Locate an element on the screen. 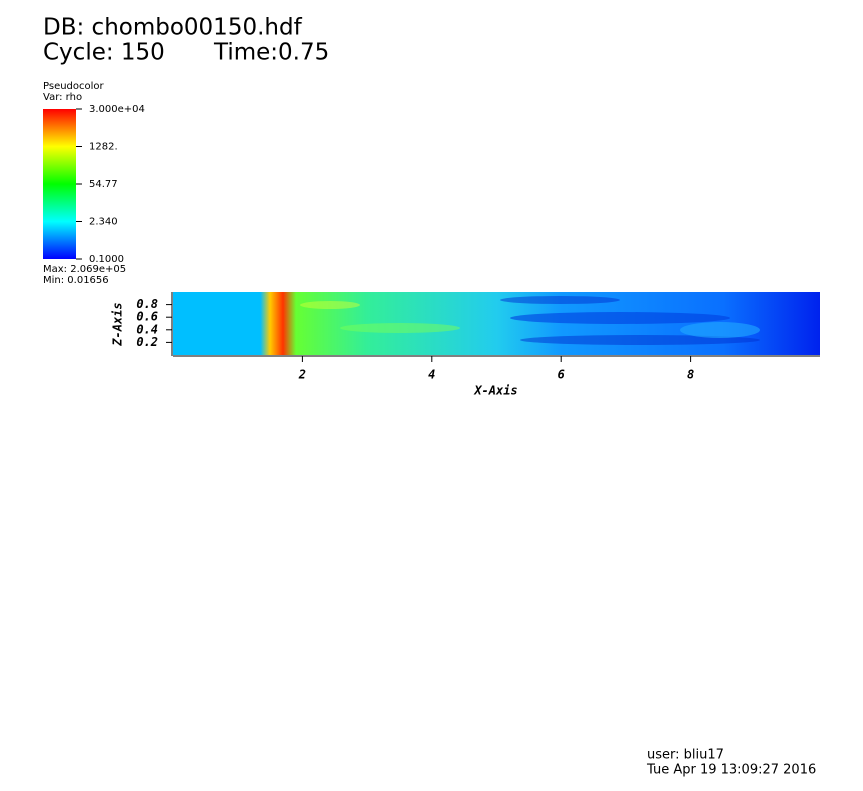 The height and width of the screenshot is (791, 863). colorbar is located at coordinates (59, 184).